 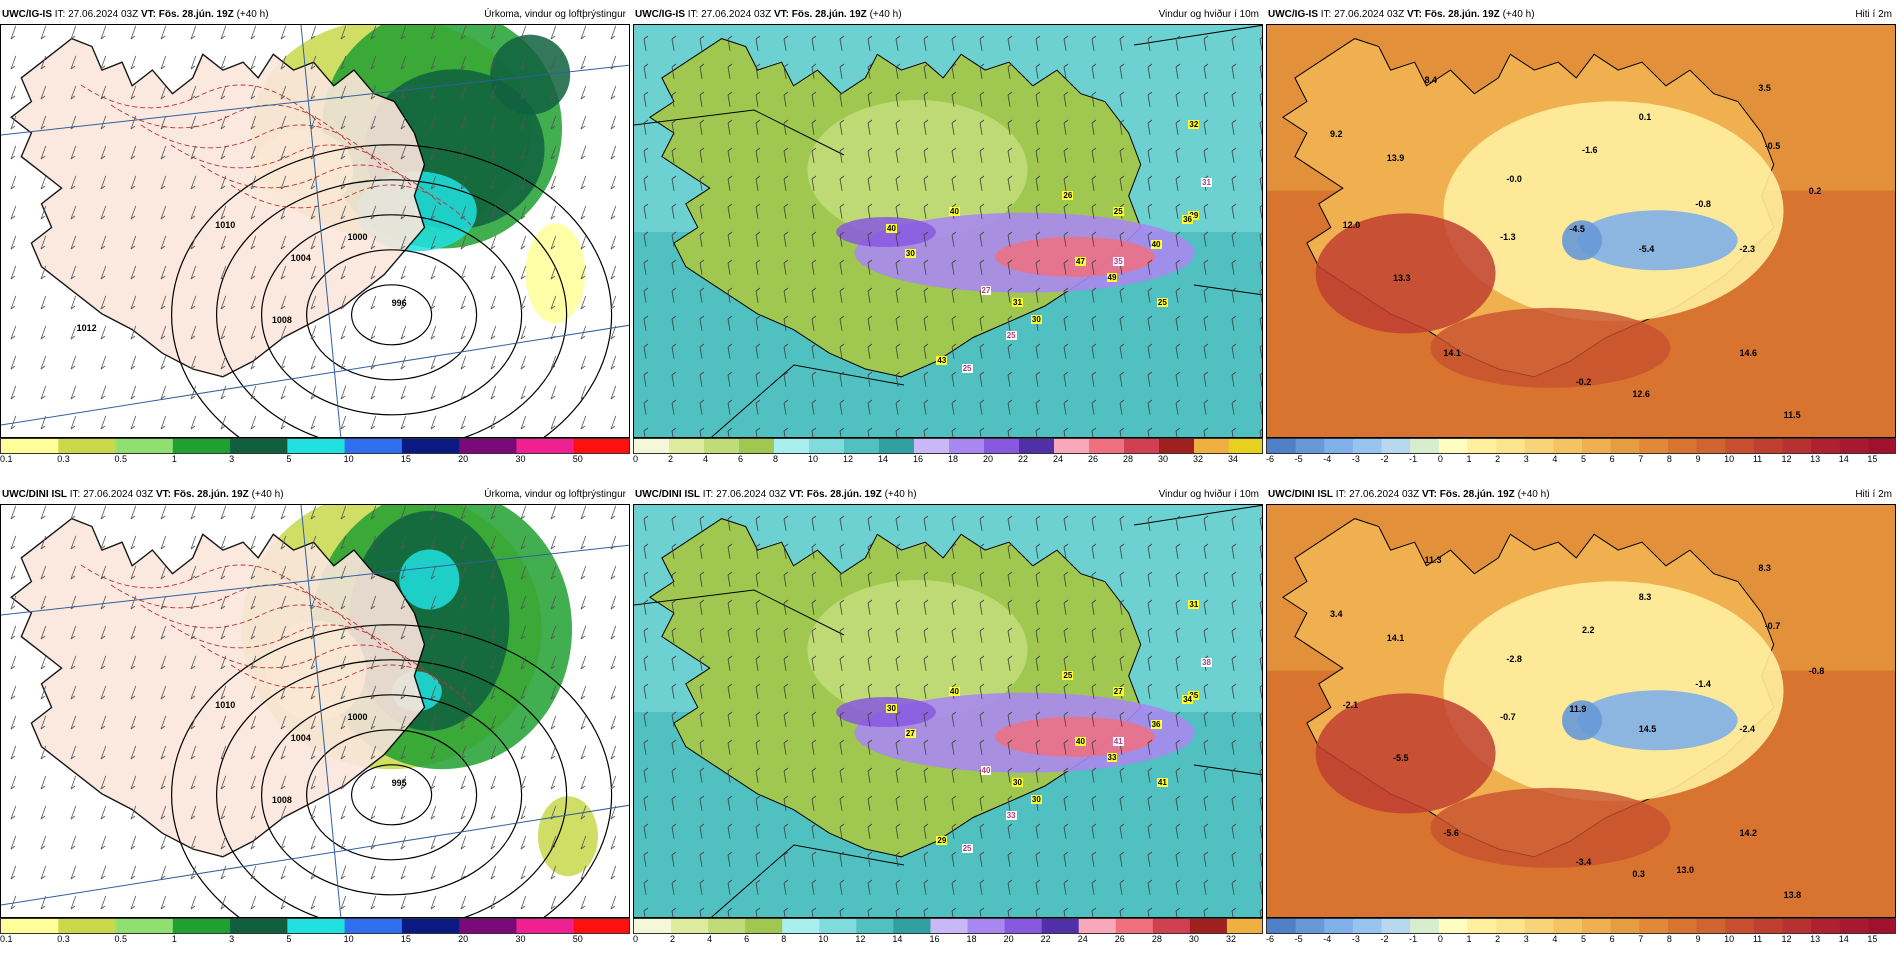 I want to click on gust-label: 25, so click(x=967, y=369).